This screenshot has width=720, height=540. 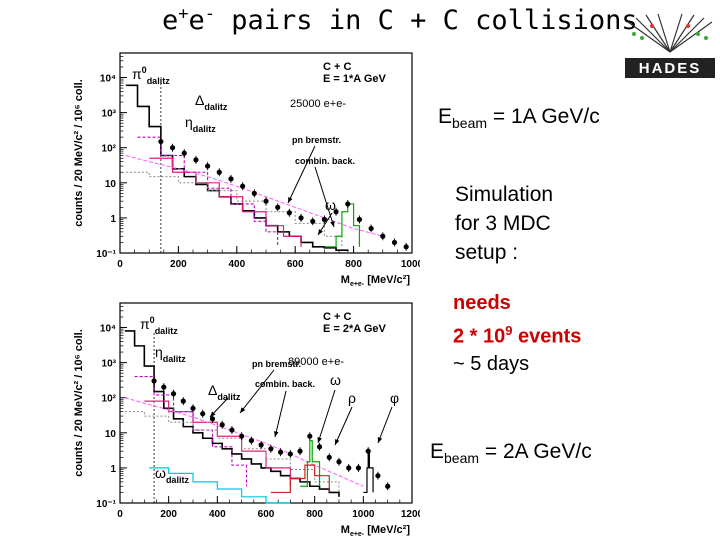 I want to click on simulation-line-1: Simulation, so click(x=504, y=194).